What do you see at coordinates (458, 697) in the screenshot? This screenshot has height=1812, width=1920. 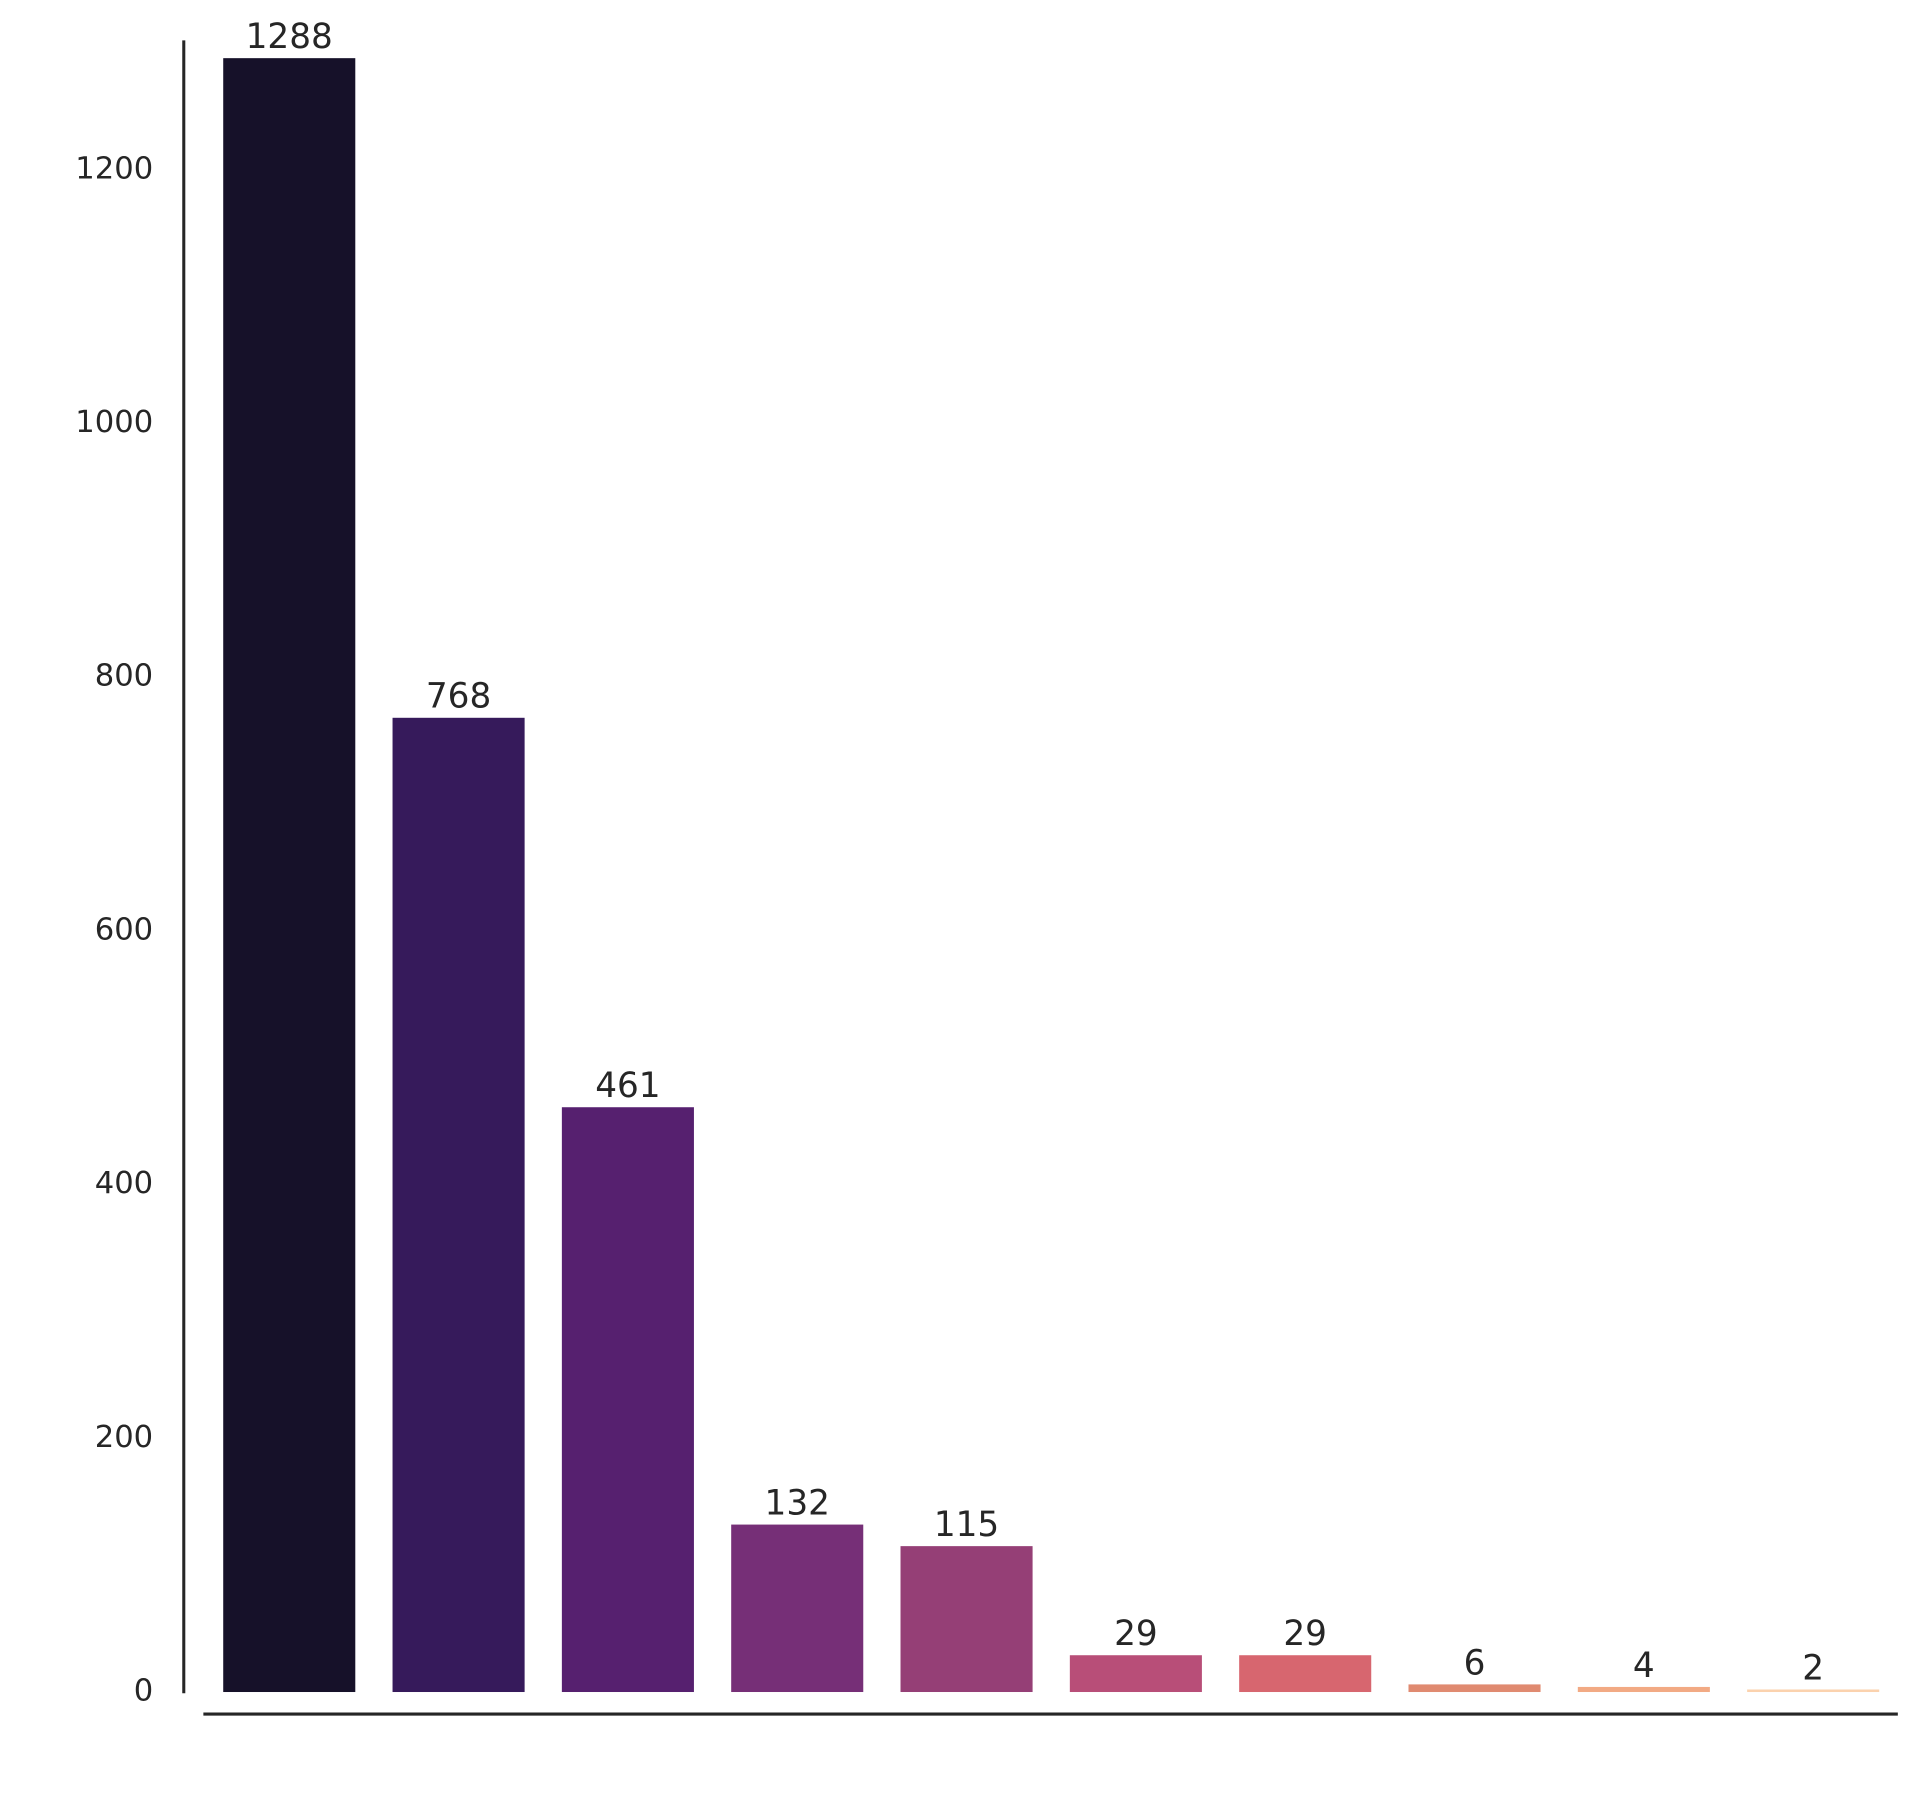 I see `data-label: 768` at bounding box center [458, 697].